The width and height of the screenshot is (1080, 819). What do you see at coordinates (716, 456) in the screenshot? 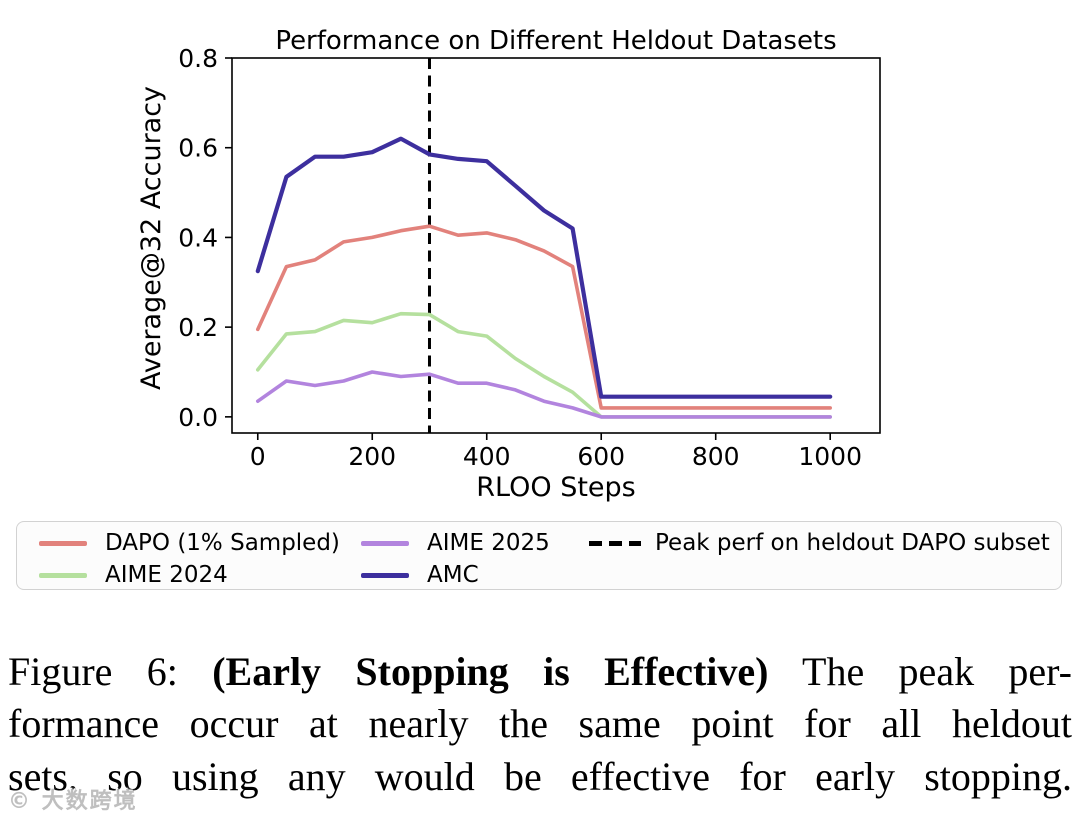
I see `x-tick-label-4: 800` at bounding box center [716, 456].